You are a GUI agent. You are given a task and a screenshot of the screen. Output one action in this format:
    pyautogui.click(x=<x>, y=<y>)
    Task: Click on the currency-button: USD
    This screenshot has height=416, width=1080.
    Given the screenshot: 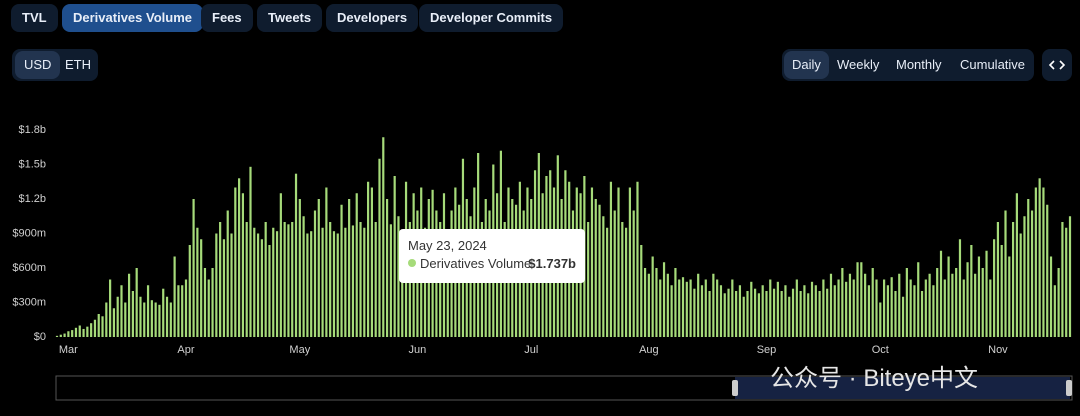 What is the action you would take?
    pyautogui.click(x=38, y=65)
    